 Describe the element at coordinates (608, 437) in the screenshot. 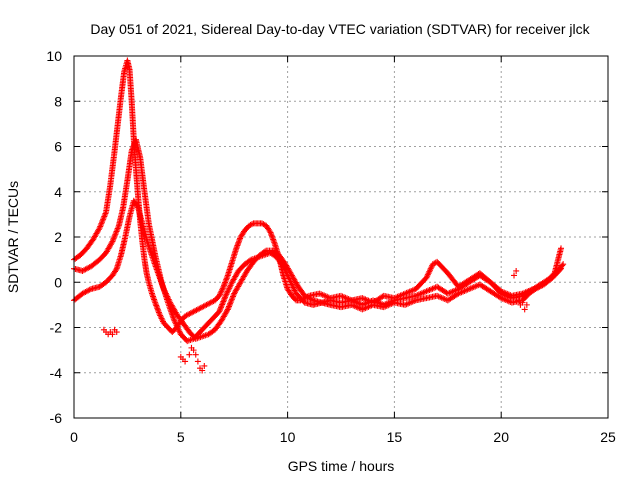

I see `x-tick-label: 25` at that location.